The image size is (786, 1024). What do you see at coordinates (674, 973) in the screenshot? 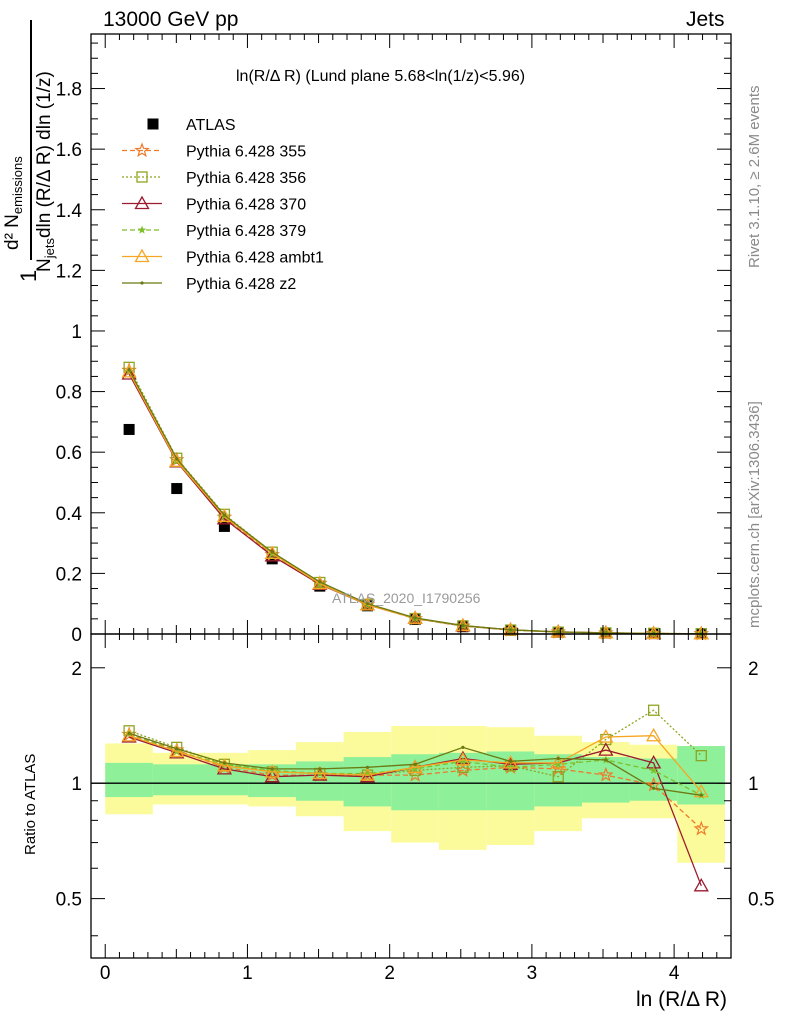
I see `x-tick-label: 4` at bounding box center [674, 973].